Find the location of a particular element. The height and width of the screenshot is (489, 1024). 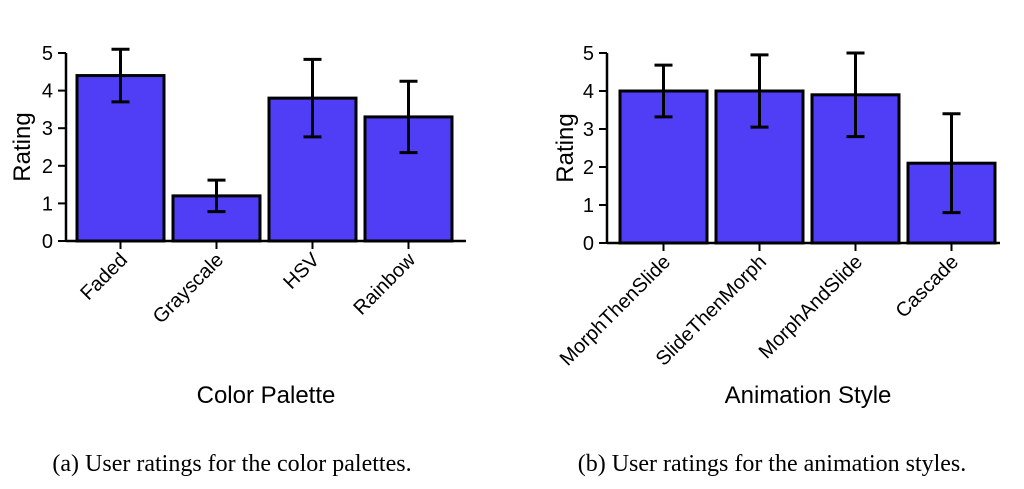

x-axis-title: Color Palette is located at coordinates (266, 395).